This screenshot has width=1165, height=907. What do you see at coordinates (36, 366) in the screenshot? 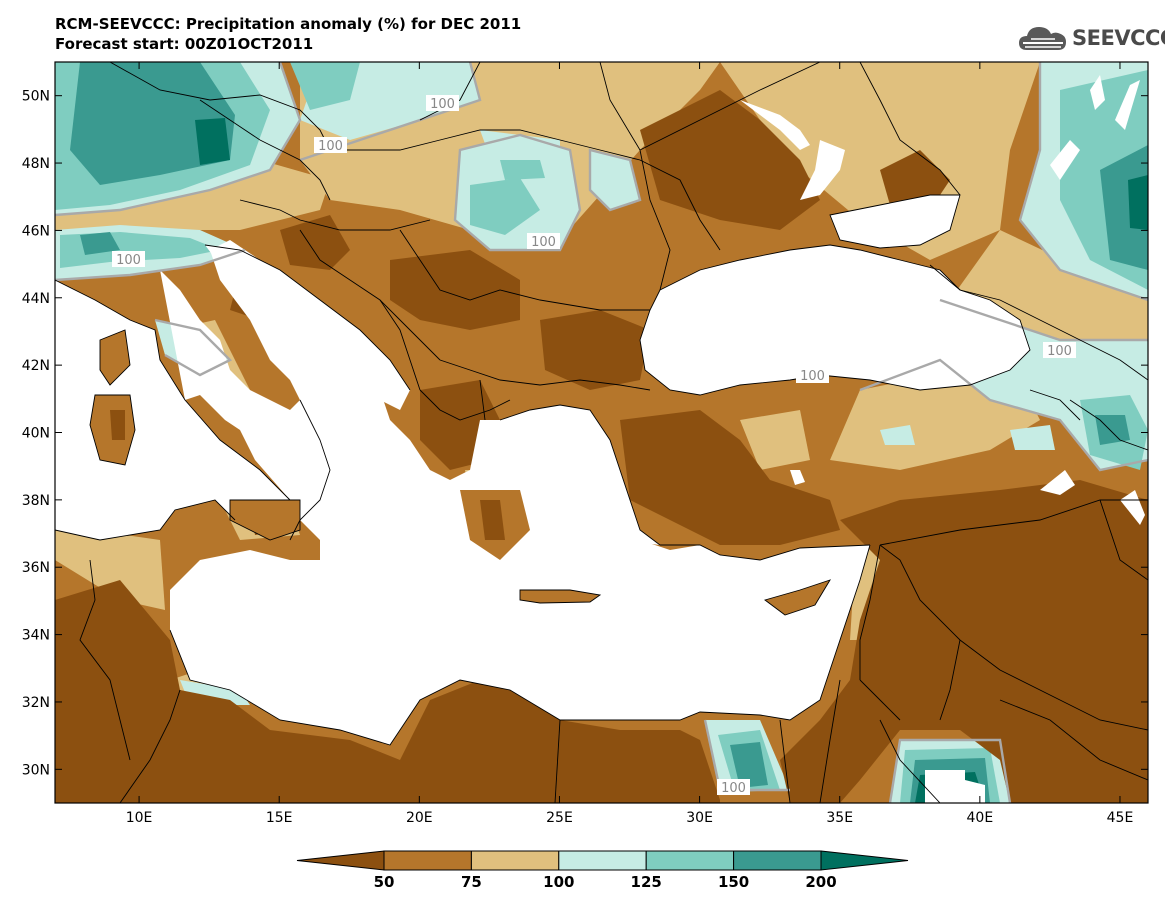
I see `latitude-tick-label: 42N` at bounding box center [36, 366].